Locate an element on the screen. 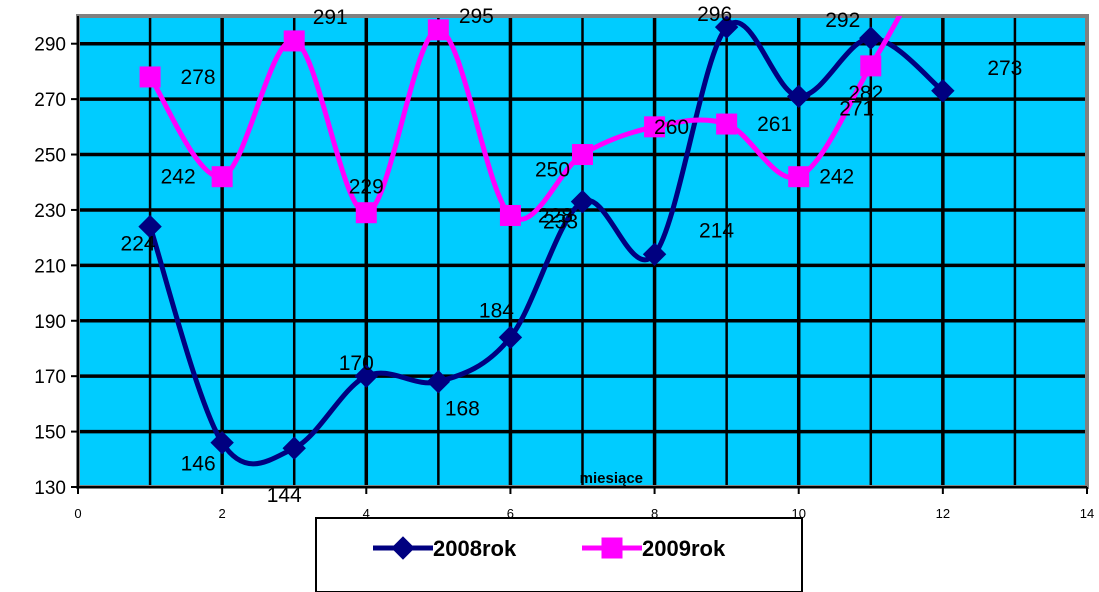 This screenshot has width=1099, height=592. y-tick-label: 290 is located at coordinates (50, 45).